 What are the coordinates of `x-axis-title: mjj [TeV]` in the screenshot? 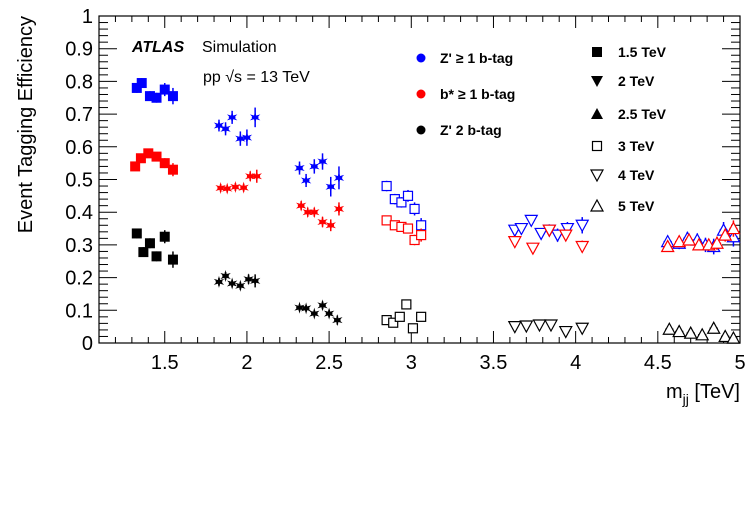 It's located at (703, 394).